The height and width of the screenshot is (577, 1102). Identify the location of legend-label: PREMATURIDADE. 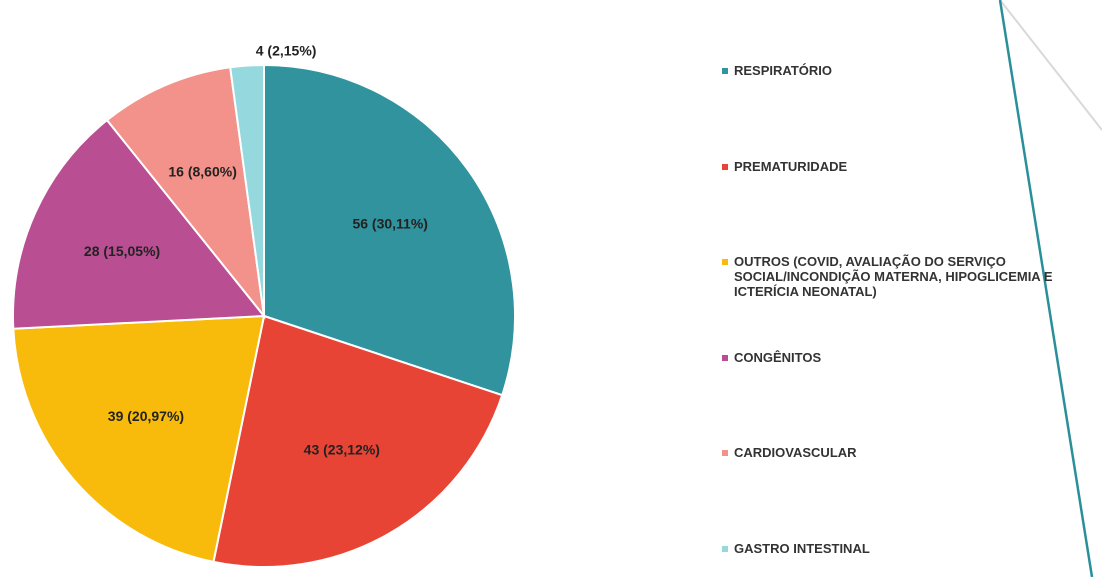
(791, 166).